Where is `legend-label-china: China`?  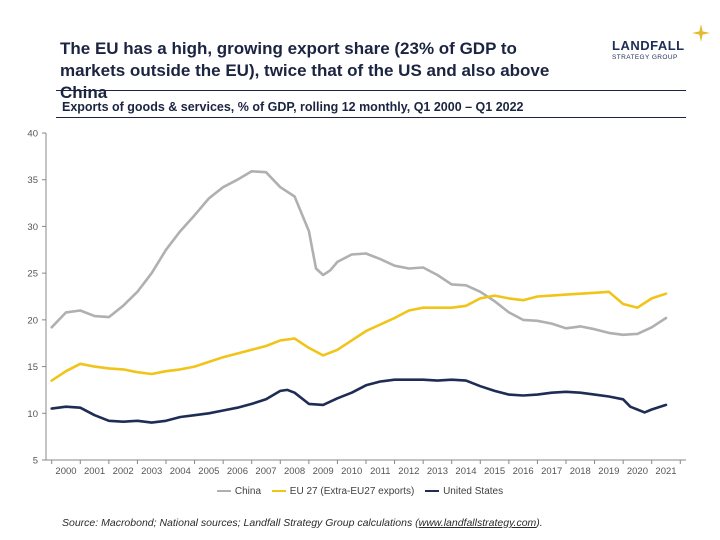
legend-label-china: China is located at coordinates (248, 491).